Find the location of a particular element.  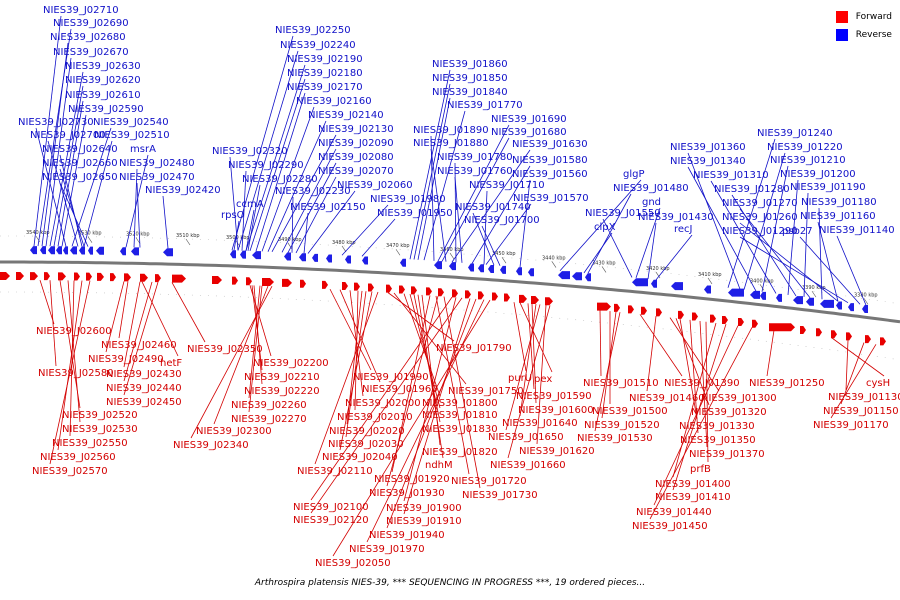

reverse-gene-label: NIES39_J01360 is located at coordinates (708, 147).